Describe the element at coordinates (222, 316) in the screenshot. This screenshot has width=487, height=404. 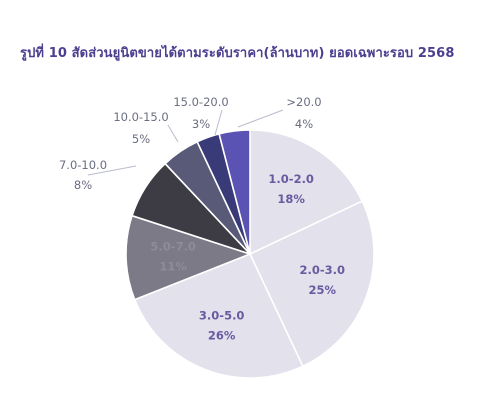
I see `slice-label-3_0-5_0: 3.0-5.0` at that location.